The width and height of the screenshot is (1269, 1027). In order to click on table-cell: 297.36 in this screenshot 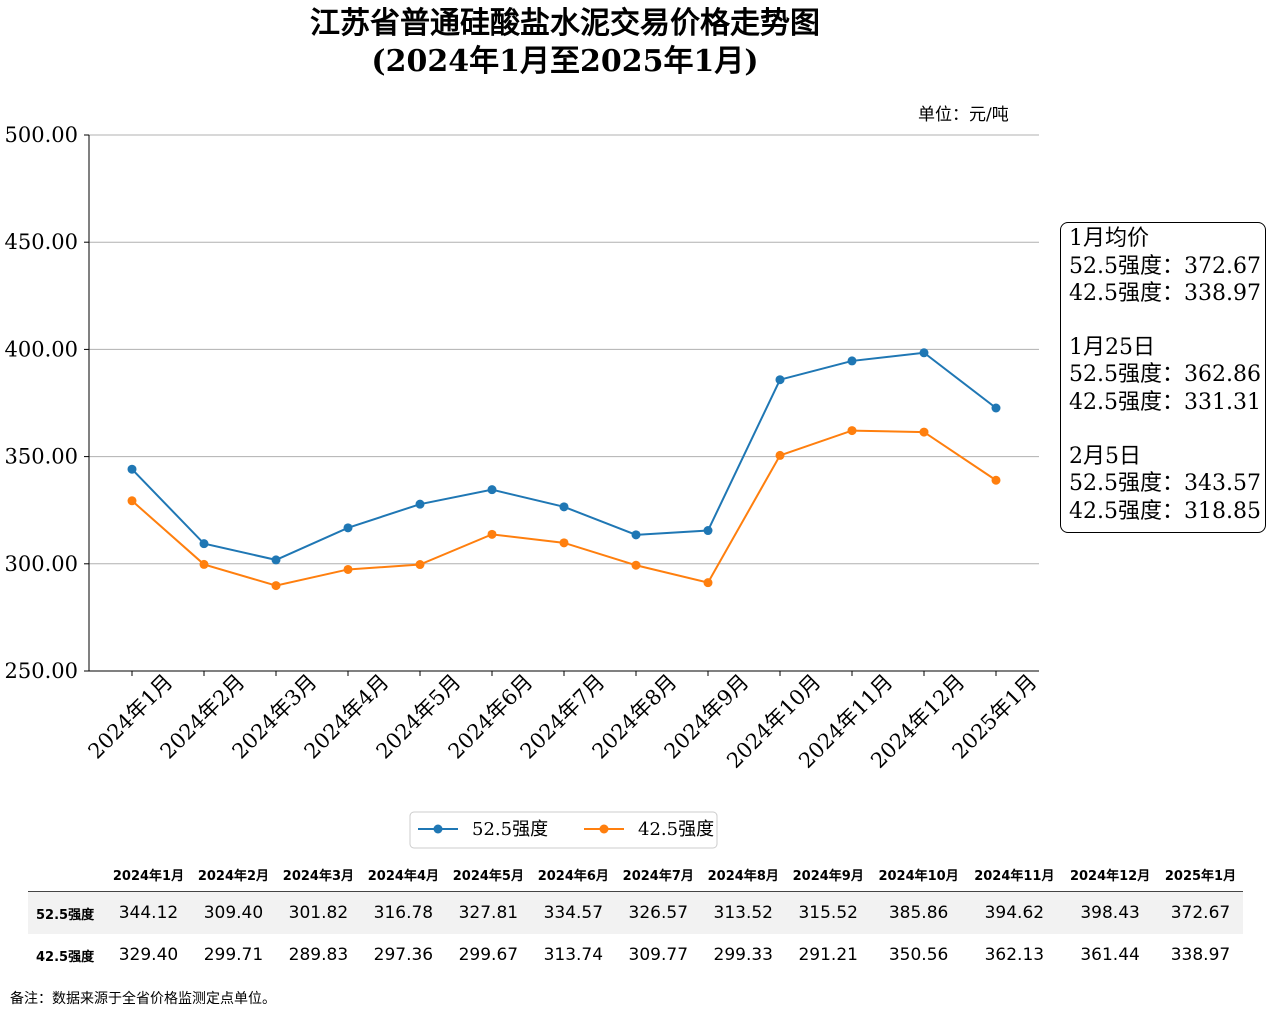, I will do `click(403, 955)`.